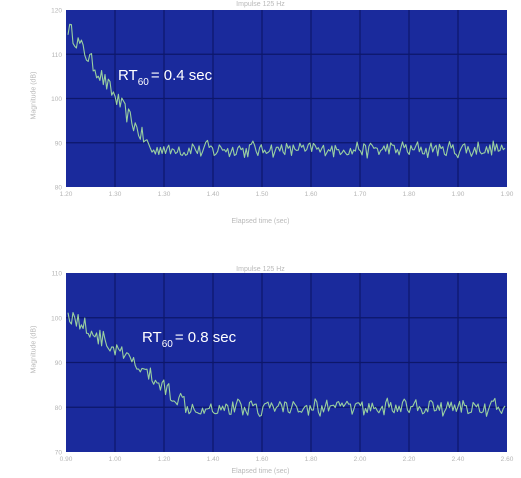  Describe the element at coordinates (262, 194) in the screenshot. I see `x-tick-label: 1.50` at that location.